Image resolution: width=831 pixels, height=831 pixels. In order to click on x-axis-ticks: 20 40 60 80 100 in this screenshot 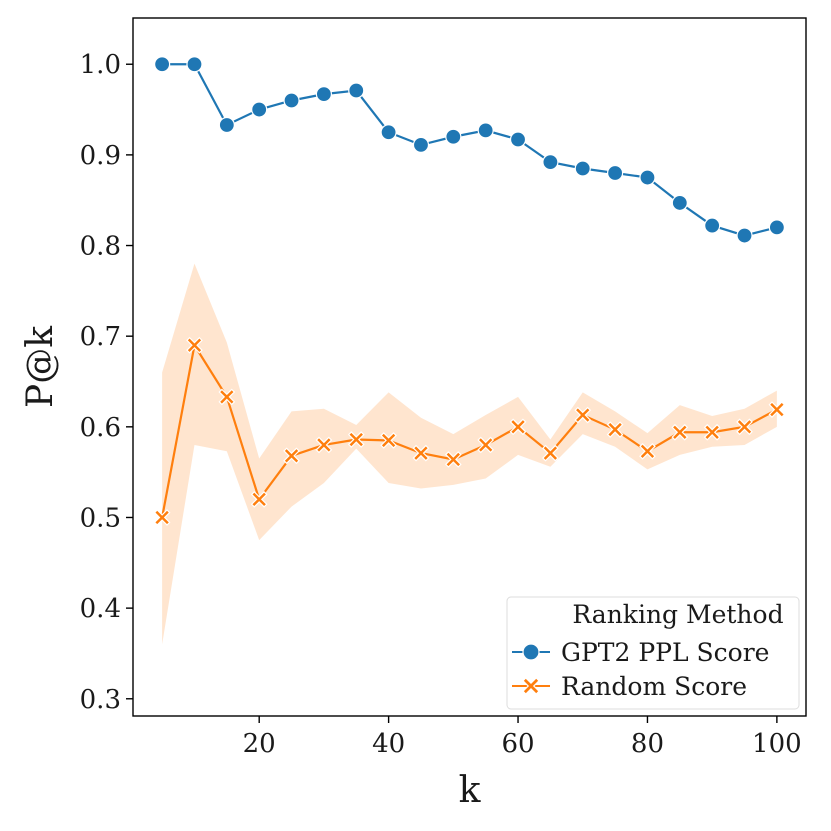, I will do `click(522, 737)`.